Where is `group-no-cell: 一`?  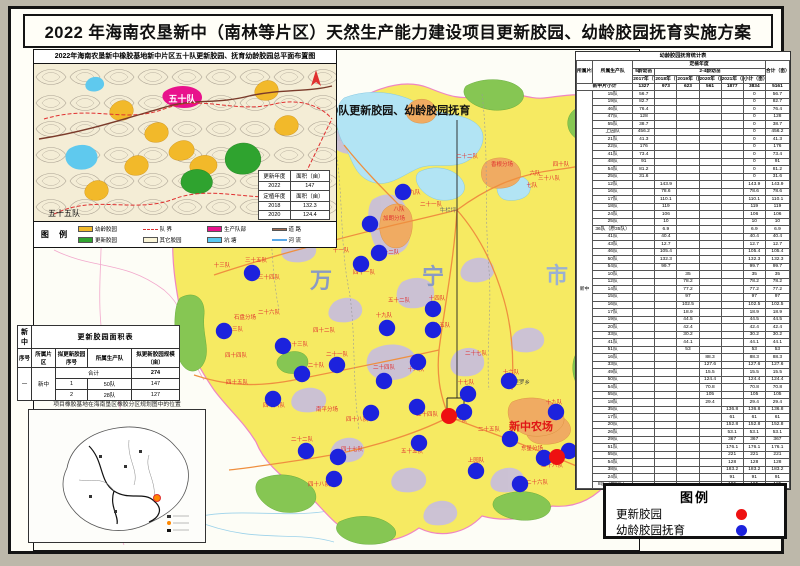 group-no-cell: 一 is located at coordinates (24, 384).